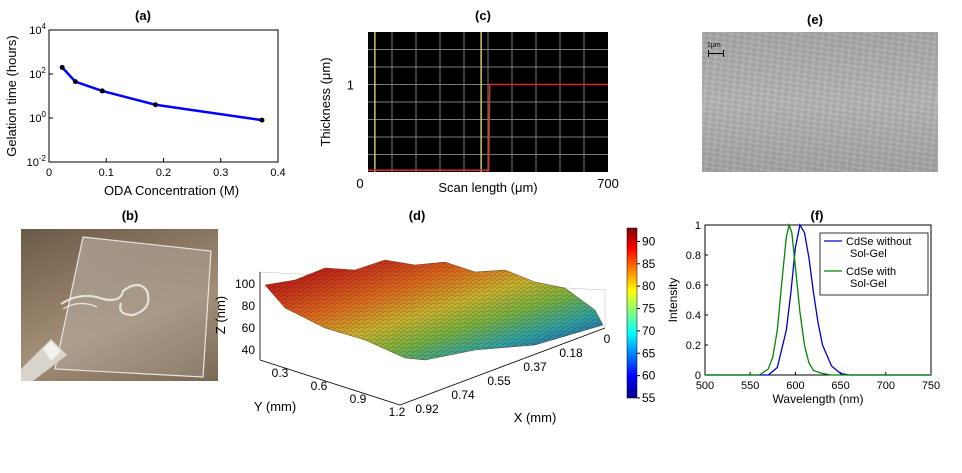 Image resolution: width=962 pixels, height=473 pixels. Describe the element at coordinates (358, 399) in the screenshot. I see `y-tick-label: 0.9` at that location.